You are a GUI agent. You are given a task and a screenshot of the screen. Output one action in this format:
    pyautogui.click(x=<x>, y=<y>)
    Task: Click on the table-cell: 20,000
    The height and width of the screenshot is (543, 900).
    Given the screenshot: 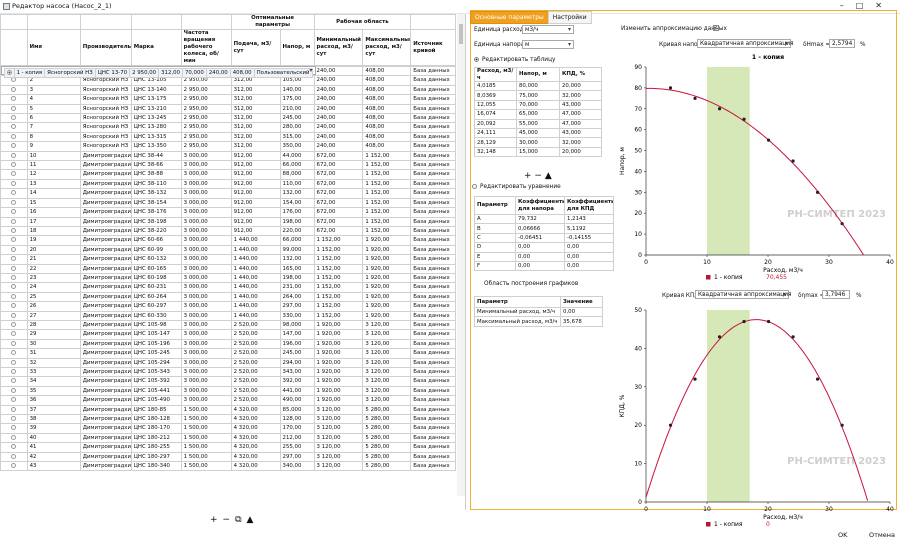 What is the action you would take?
    pyautogui.click(x=580, y=86)
    